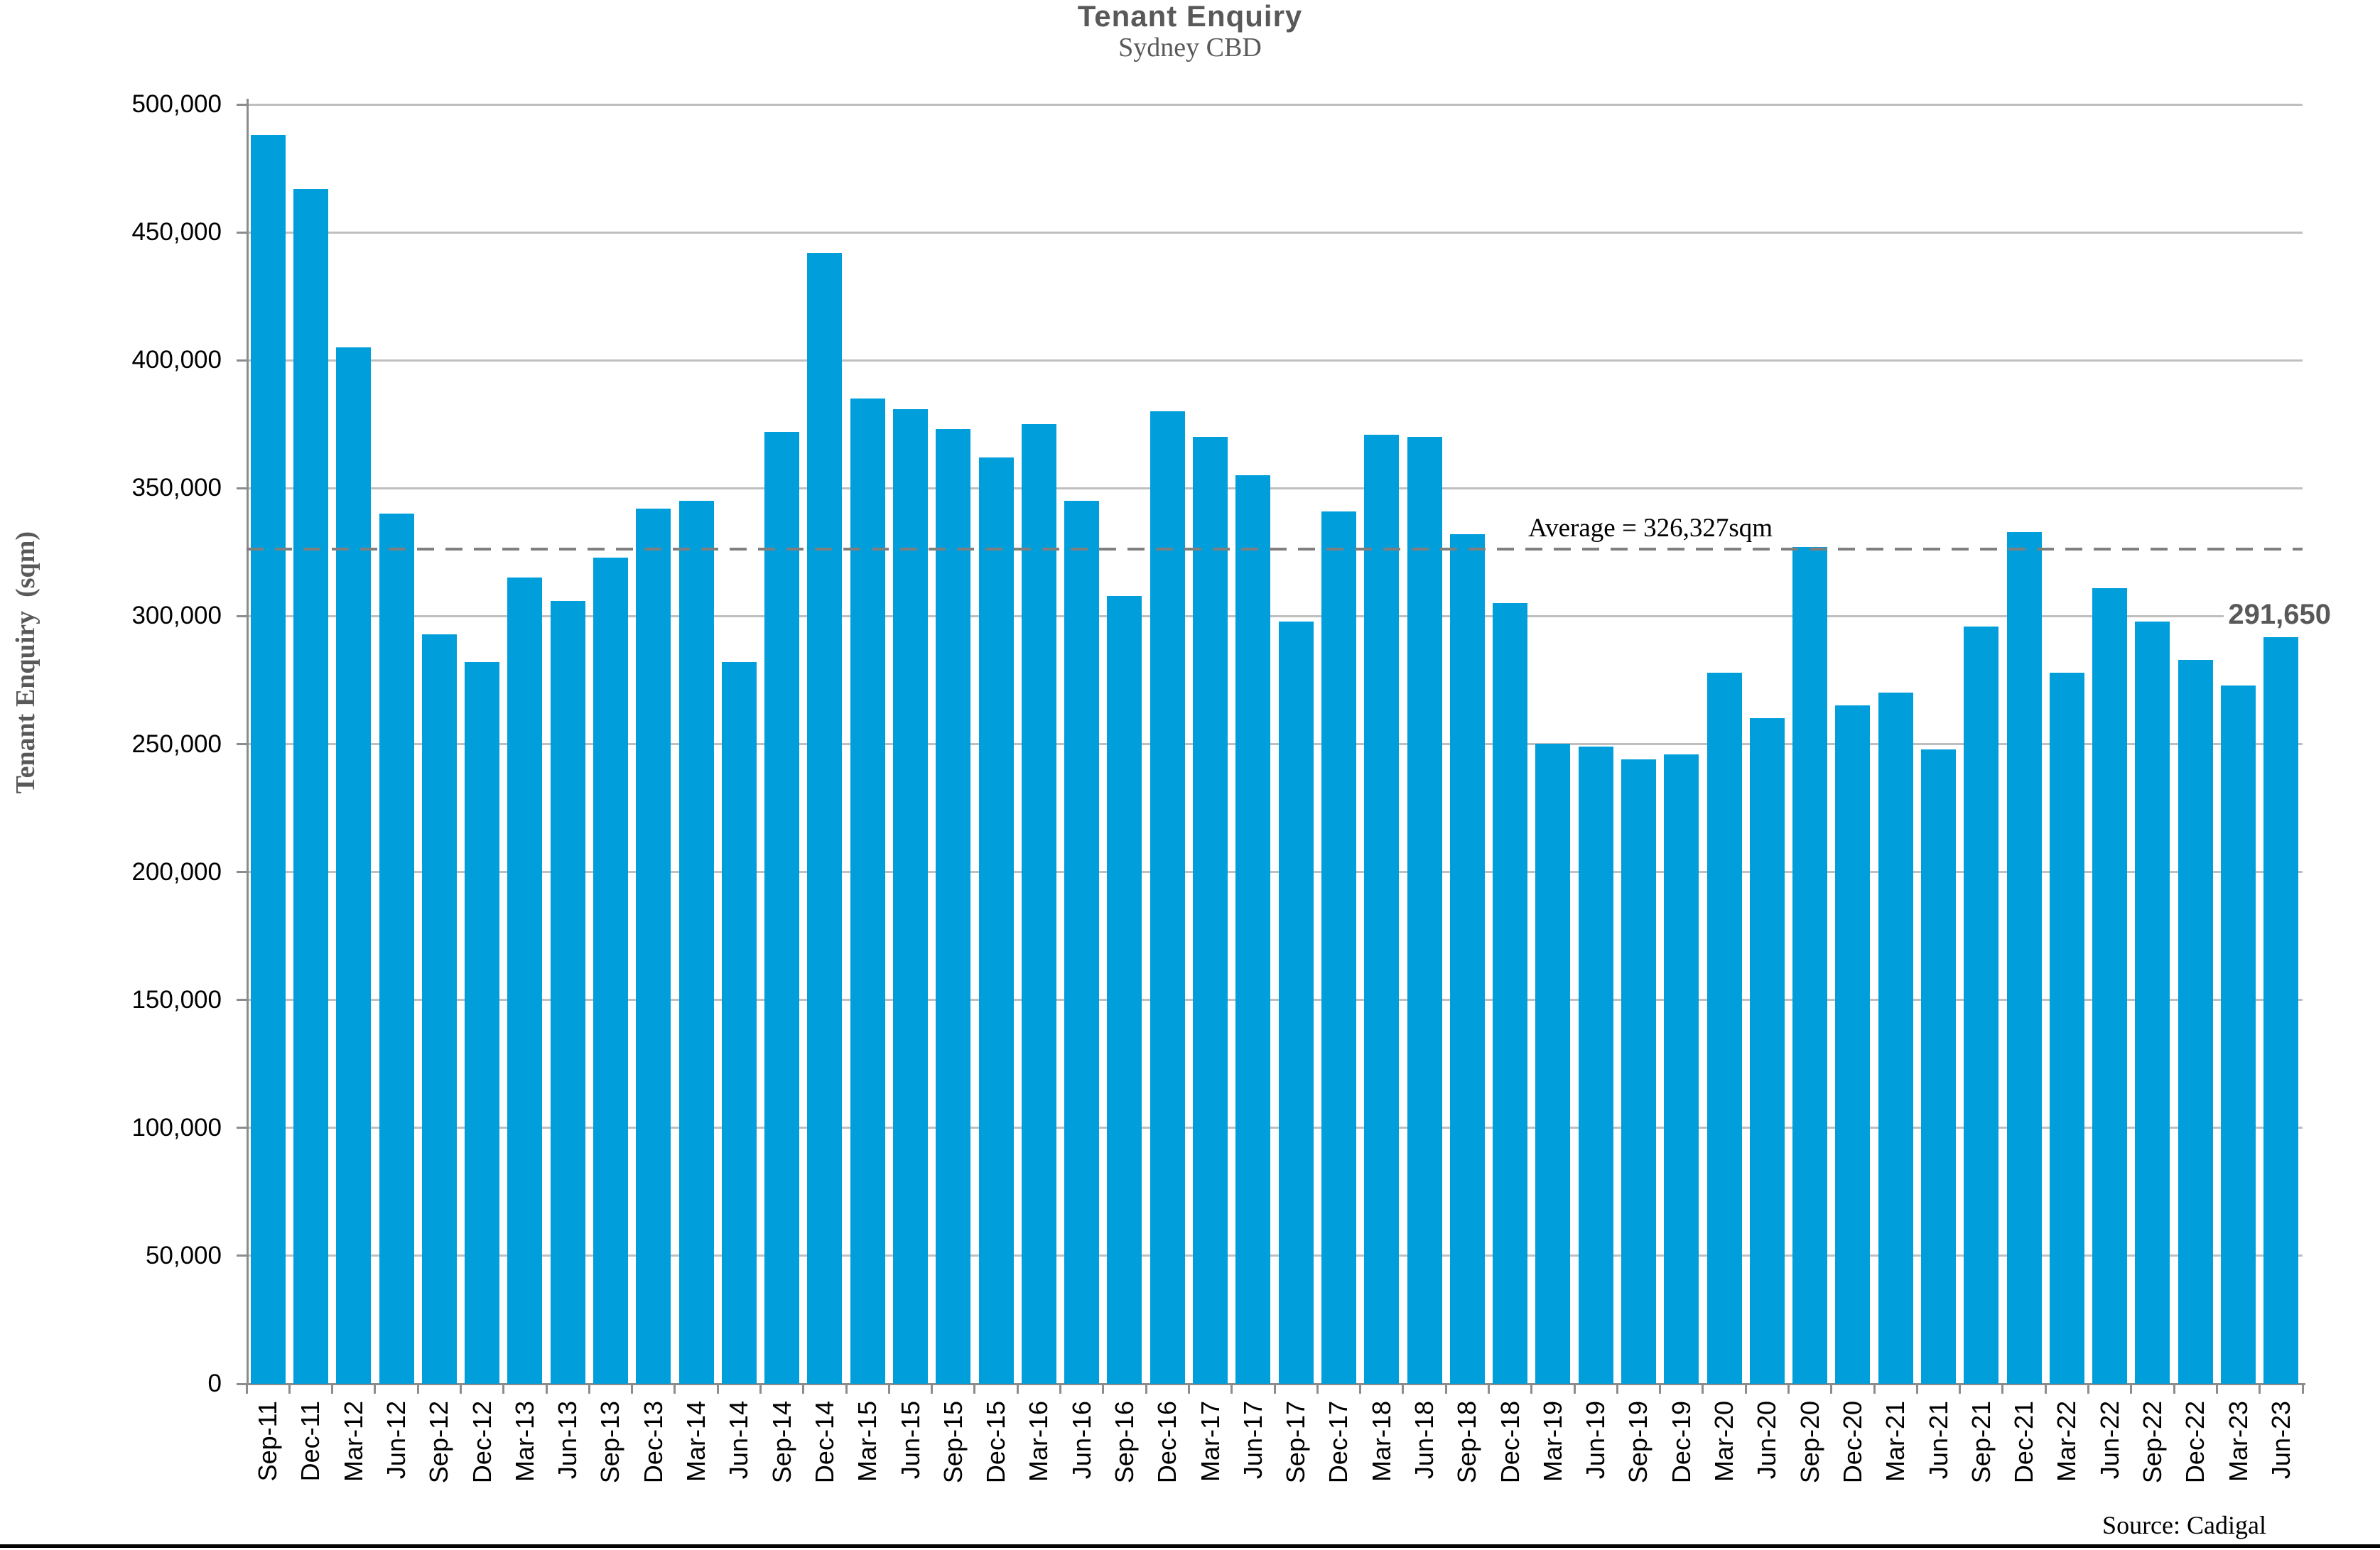 This screenshot has height=1550, width=2380. Describe the element at coordinates (782, 1442) in the screenshot. I see `x-axis-tick-label: Sep-14` at that location.